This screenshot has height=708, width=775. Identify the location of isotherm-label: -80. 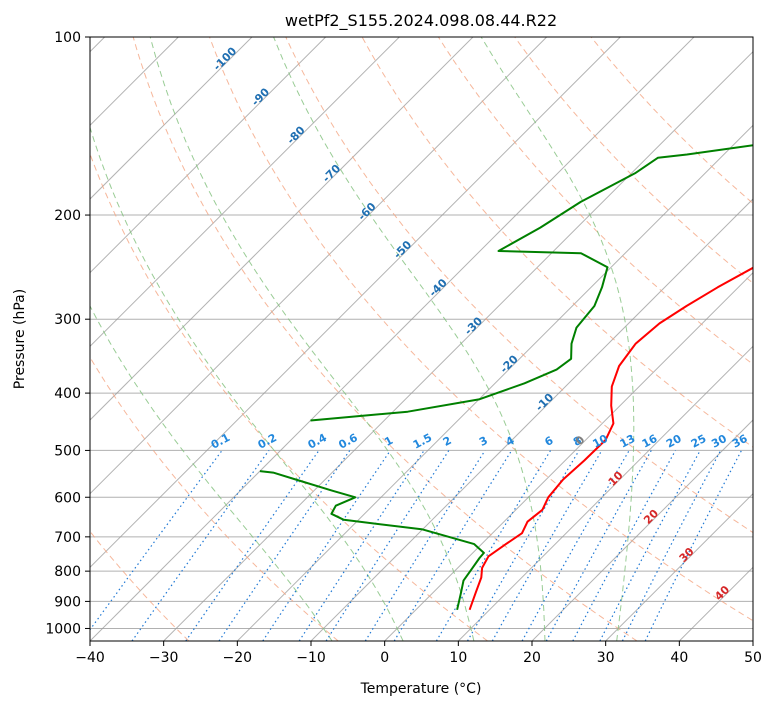
(295, 134).